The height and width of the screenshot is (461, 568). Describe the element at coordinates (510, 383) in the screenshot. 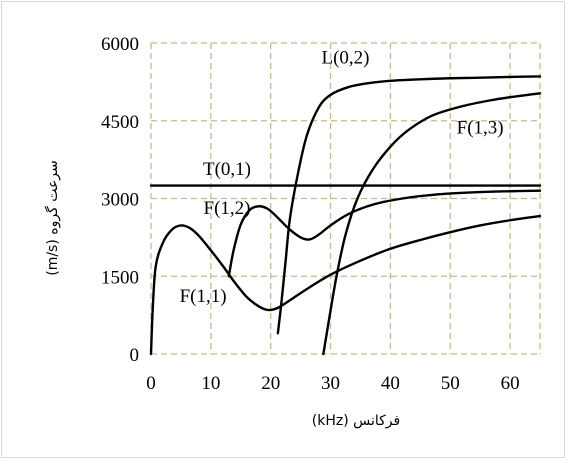

I see `x-tick-label: 60` at that location.